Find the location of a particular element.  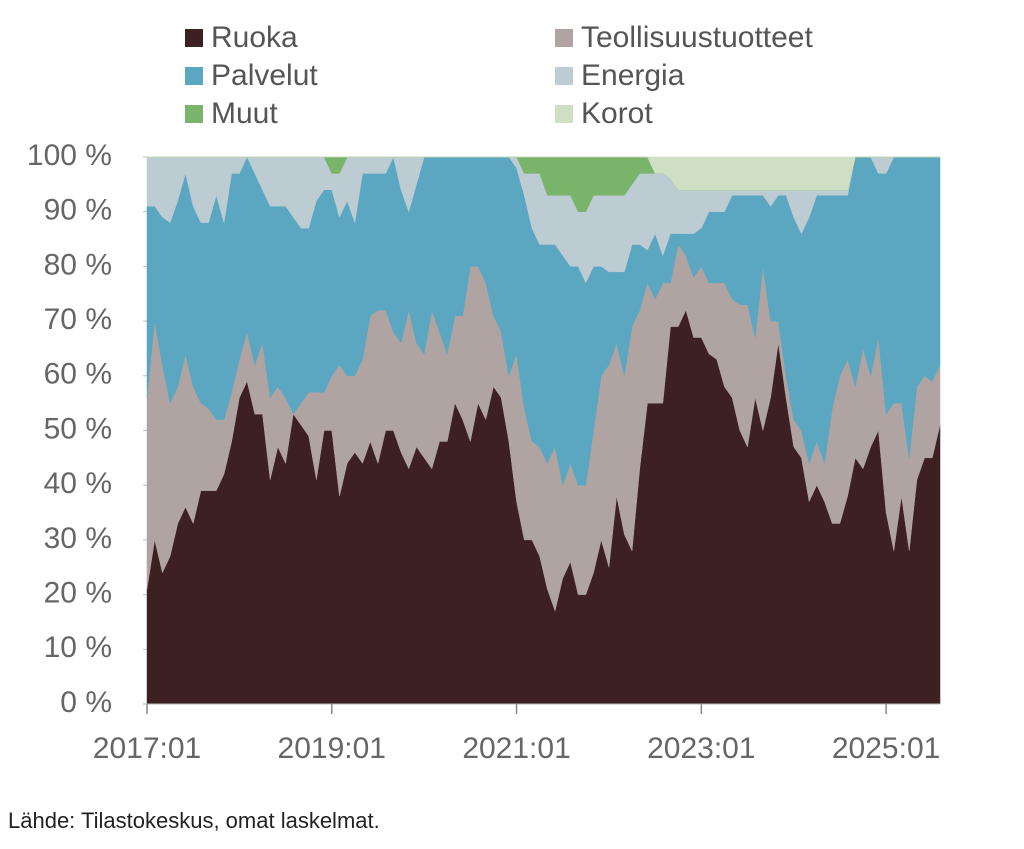

y-tick-label: 20 % is located at coordinates (78, 593).